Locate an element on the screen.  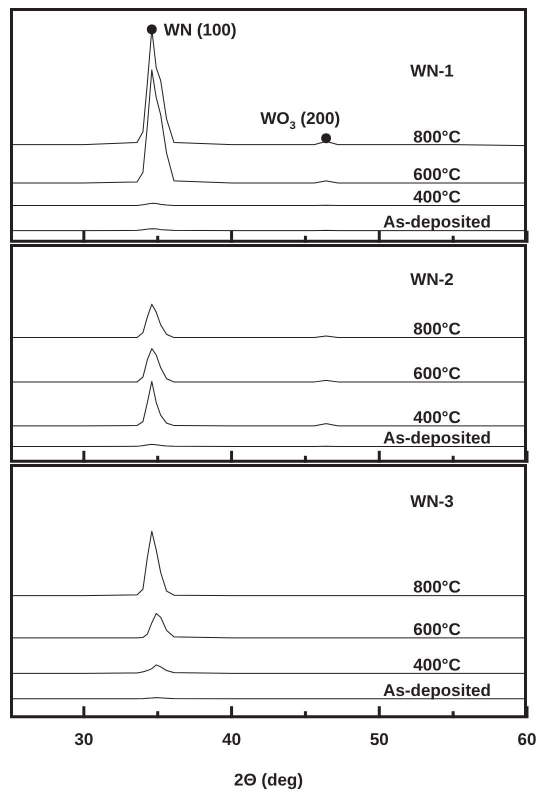
x-tick-label: 30 is located at coordinates (84, 740).